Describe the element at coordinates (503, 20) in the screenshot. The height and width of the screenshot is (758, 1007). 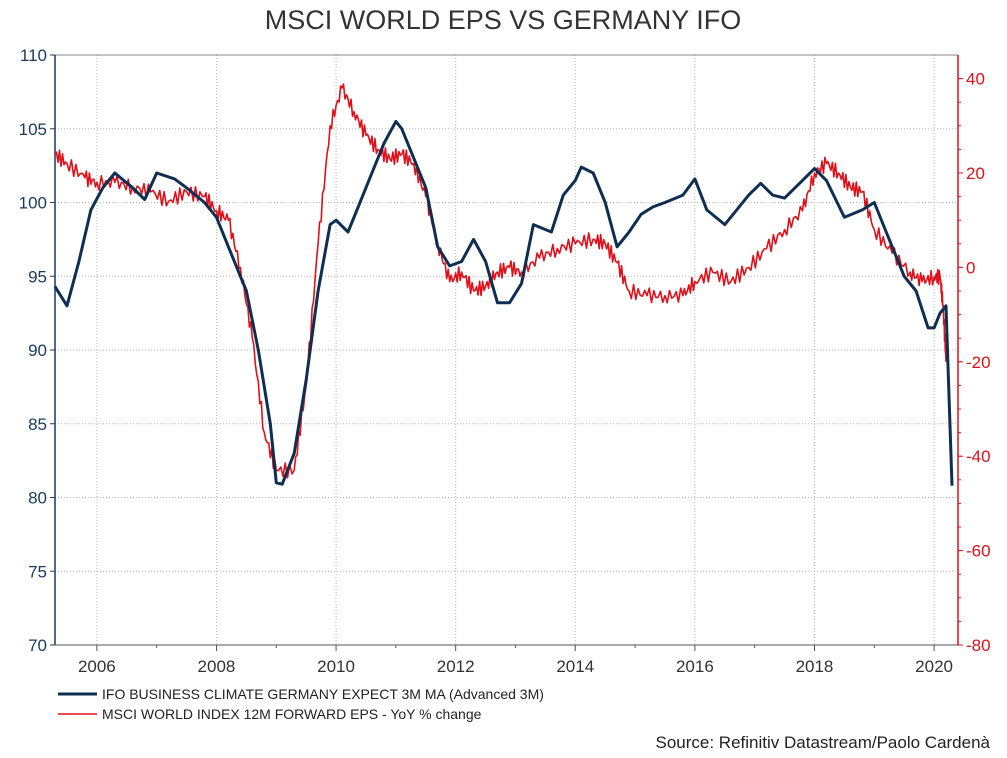
I see `chart-title: MSCI WORLD EPS VS GERMANY IFO` at that location.